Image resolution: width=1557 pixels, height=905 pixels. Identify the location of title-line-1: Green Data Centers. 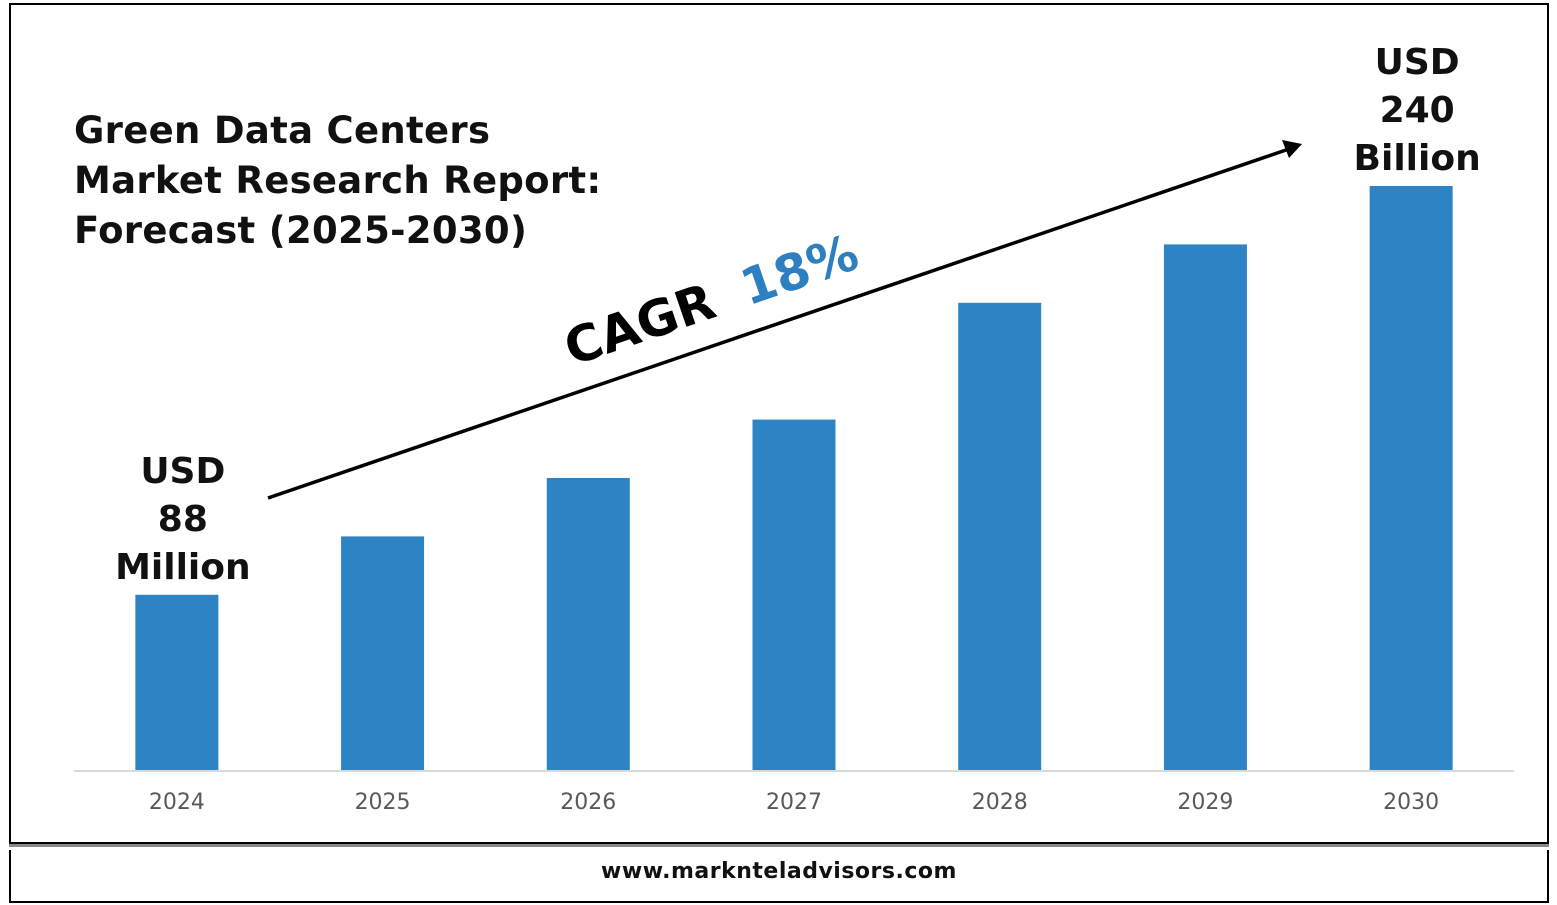
(282, 130).